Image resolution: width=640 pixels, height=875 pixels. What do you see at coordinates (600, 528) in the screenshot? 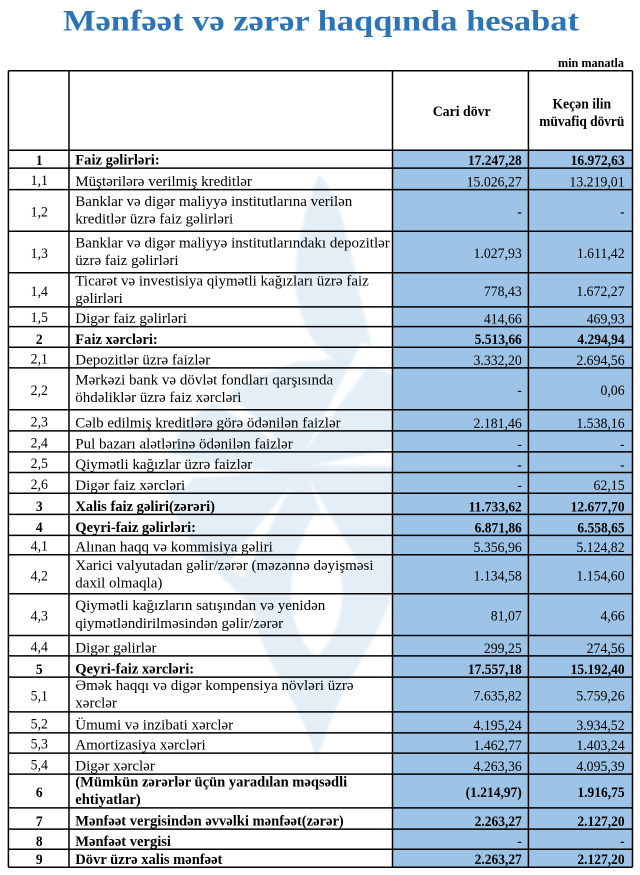
I see `svg-text: 6.558,65` at bounding box center [600, 528].